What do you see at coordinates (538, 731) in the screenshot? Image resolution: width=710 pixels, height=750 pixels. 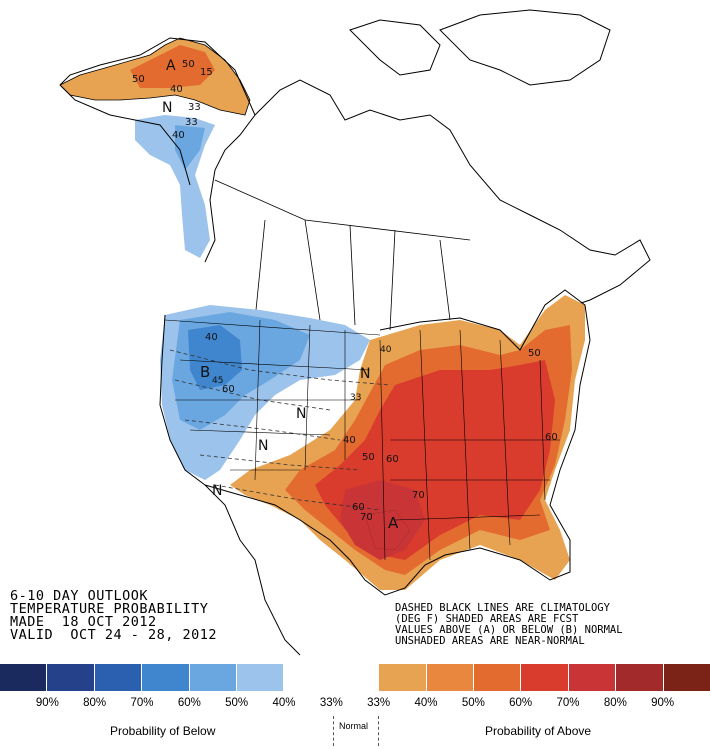 I see `above-caption: Probability of Above` at bounding box center [538, 731].